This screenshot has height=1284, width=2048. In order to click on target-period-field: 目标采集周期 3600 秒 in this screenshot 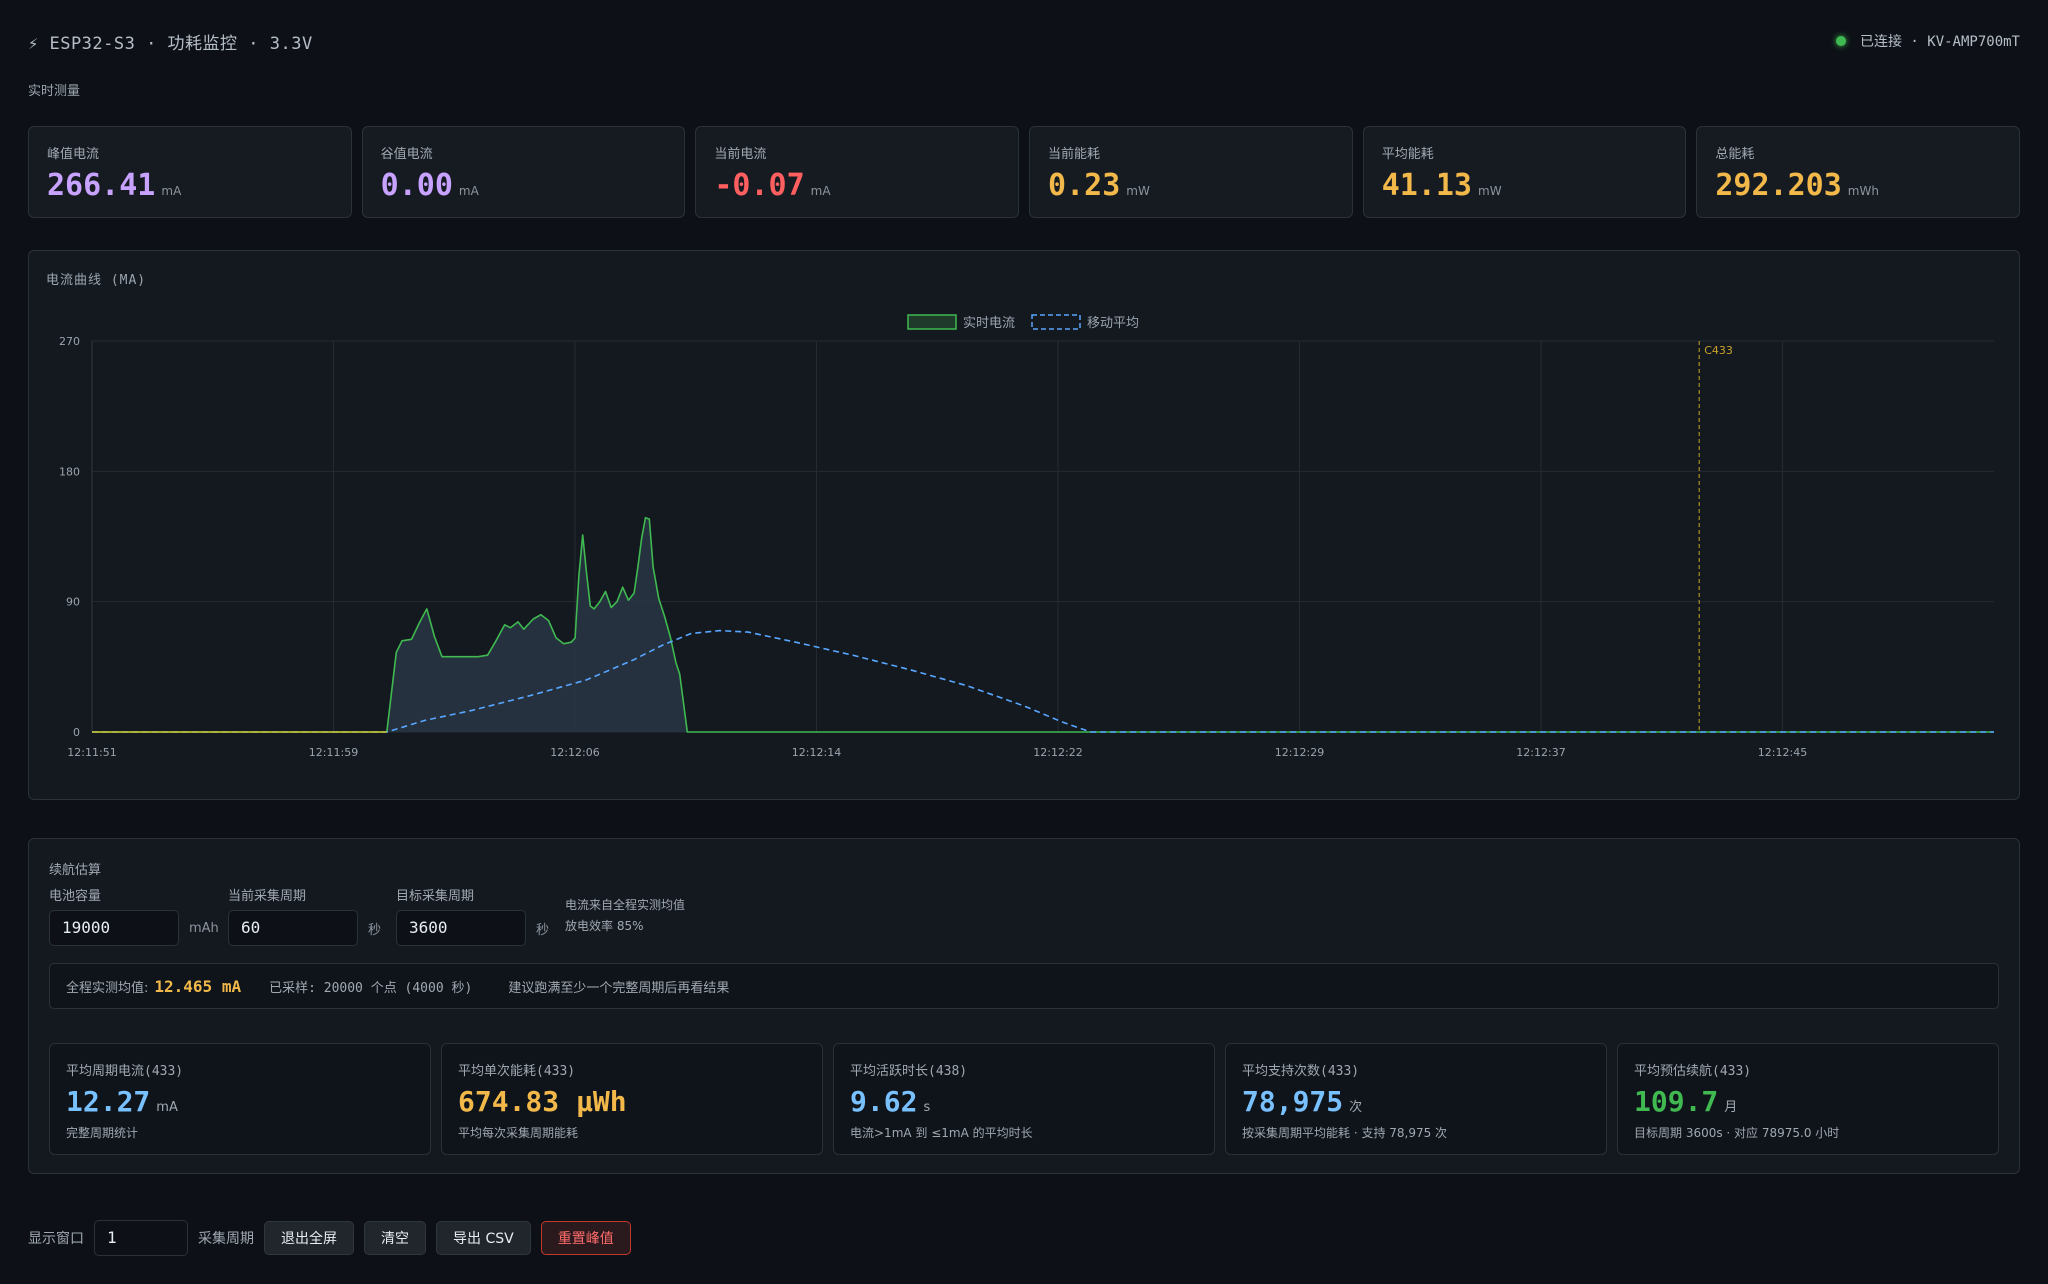, I will do `click(472, 915)`.